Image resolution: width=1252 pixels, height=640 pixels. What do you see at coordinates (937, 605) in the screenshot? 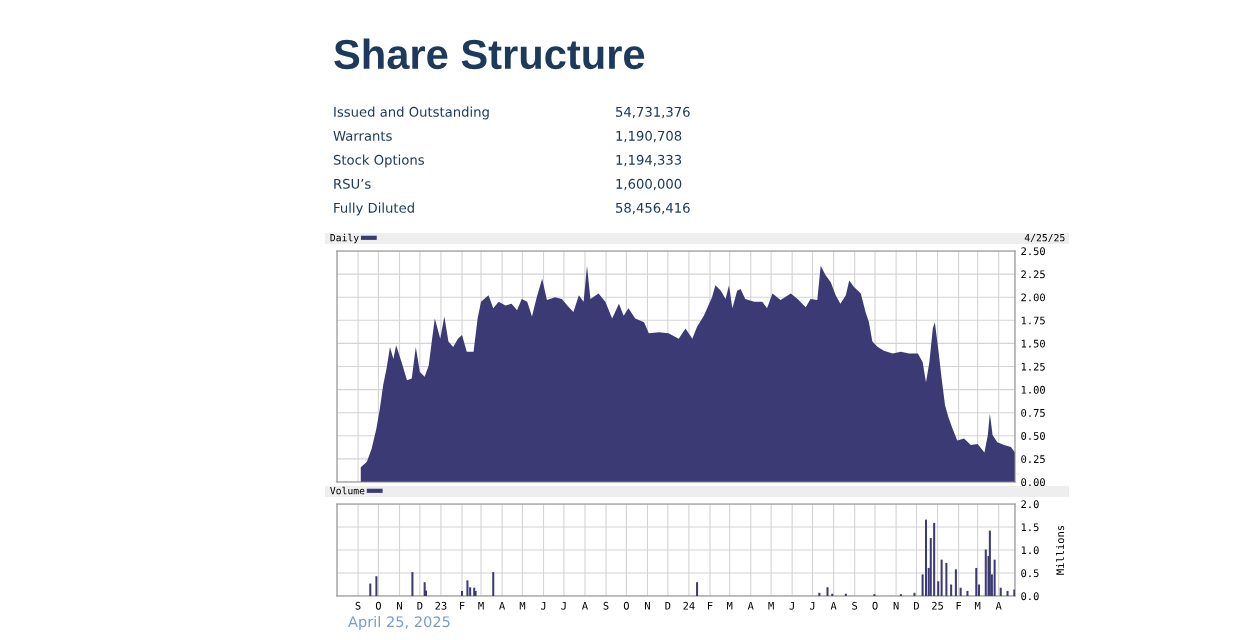
I see `x-tick-label: 25` at bounding box center [937, 605].